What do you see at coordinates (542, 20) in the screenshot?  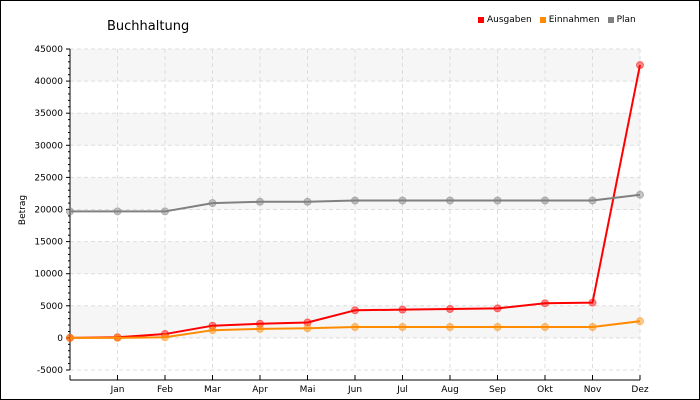 I see `legend-swatch-einnahmen` at bounding box center [542, 20].